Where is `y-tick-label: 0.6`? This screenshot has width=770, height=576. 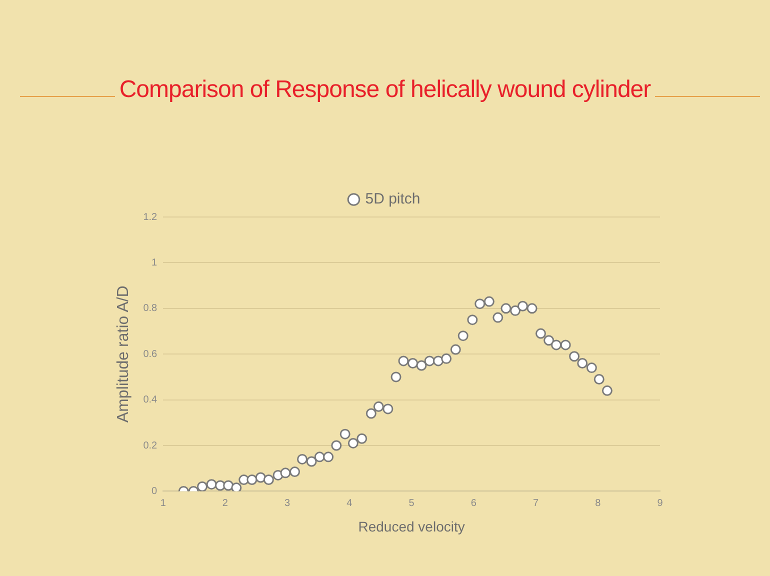 y-tick-label: 0.6 is located at coordinates (150, 354).